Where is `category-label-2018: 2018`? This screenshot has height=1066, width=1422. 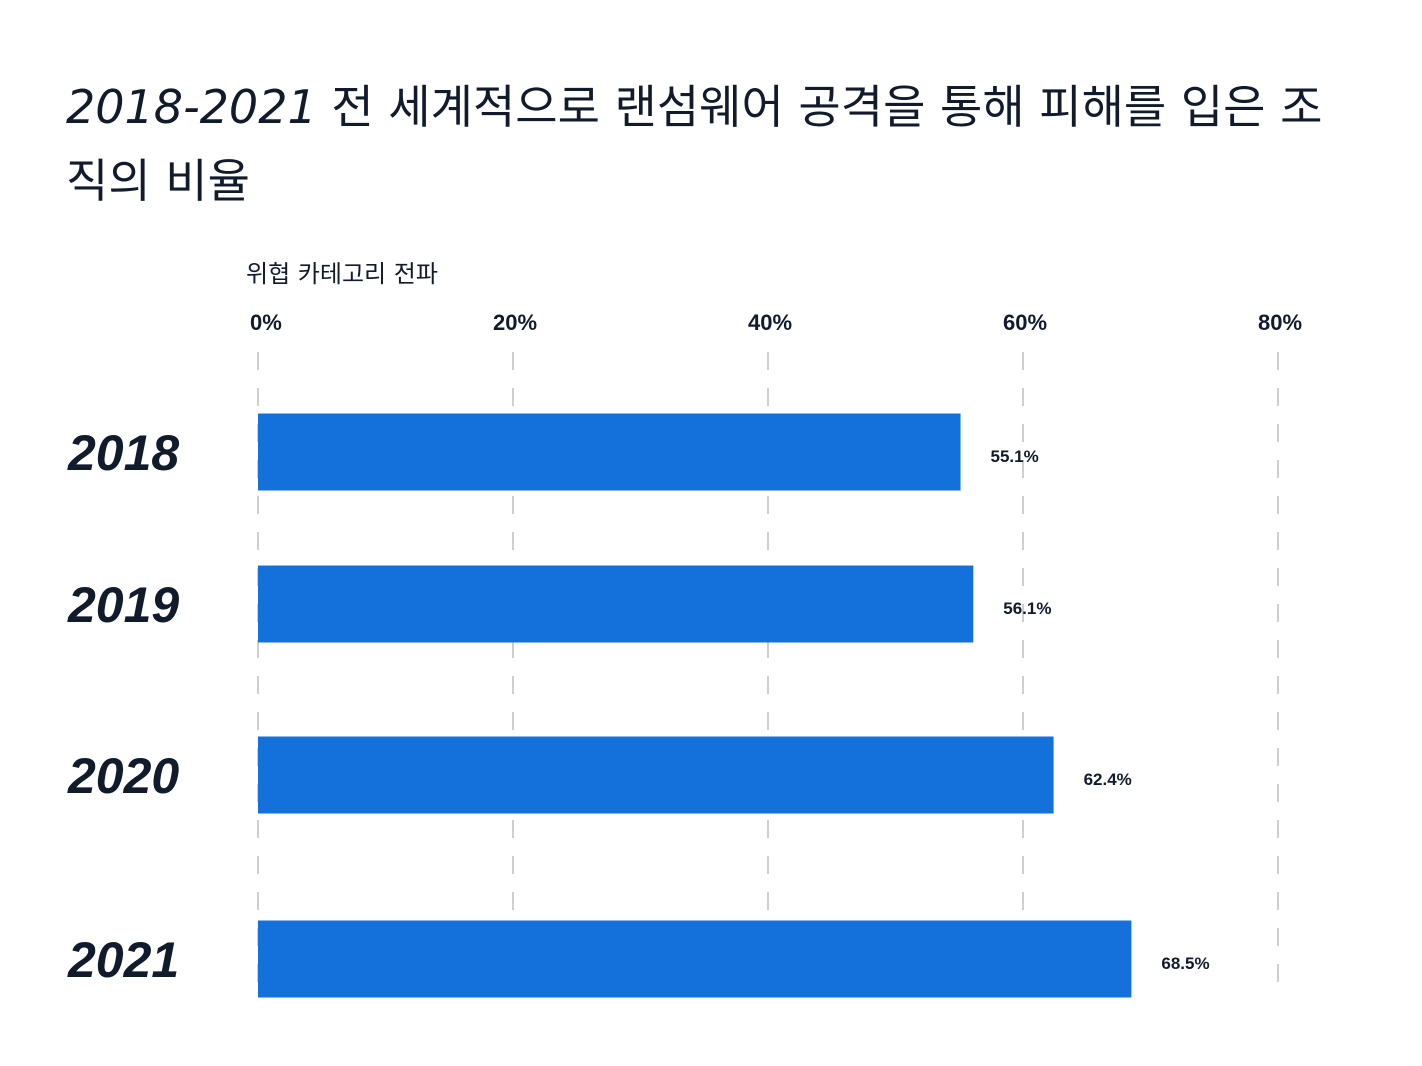
category-label-2018: 2018 is located at coordinates (123, 453).